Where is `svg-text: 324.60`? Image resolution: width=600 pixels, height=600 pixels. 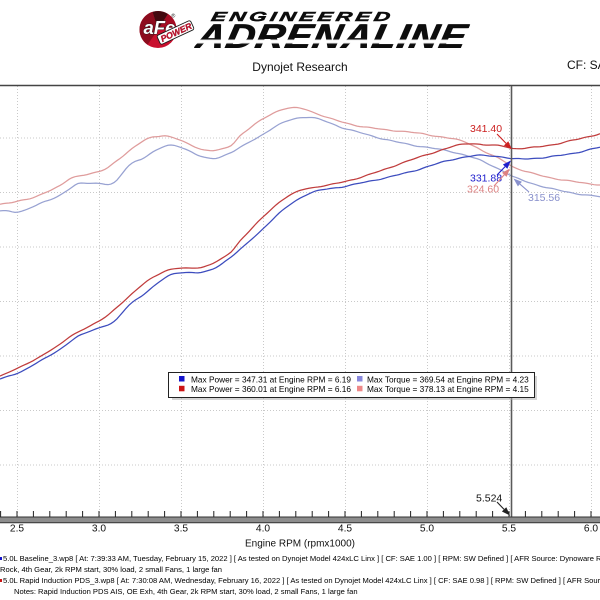
svg-text: 324.60 is located at coordinates (483, 190).